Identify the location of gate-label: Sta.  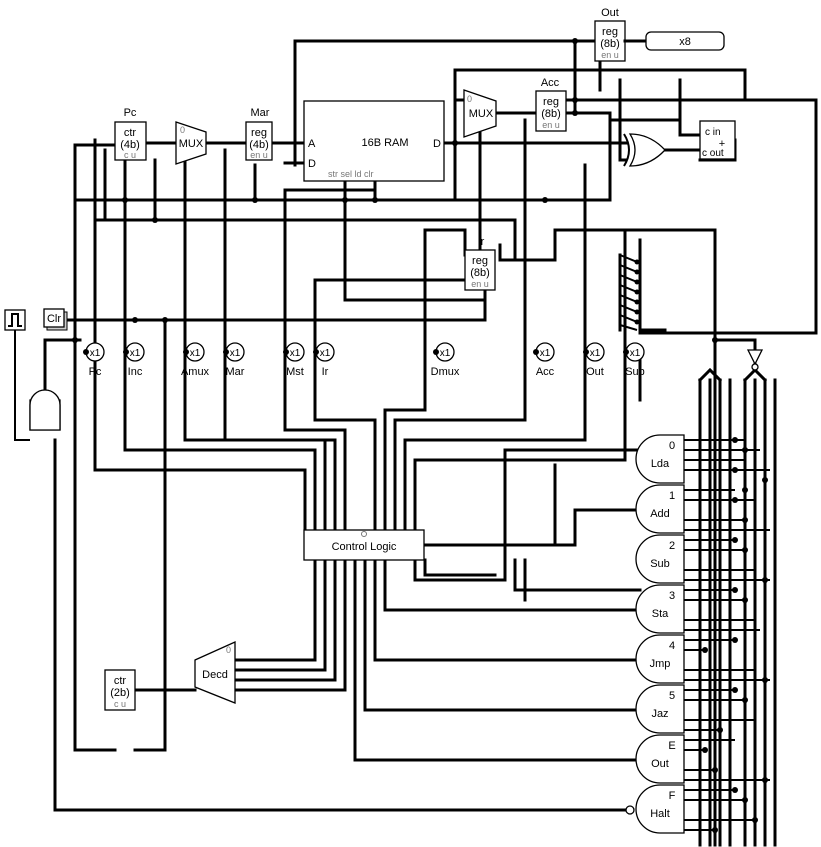
(660, 614).